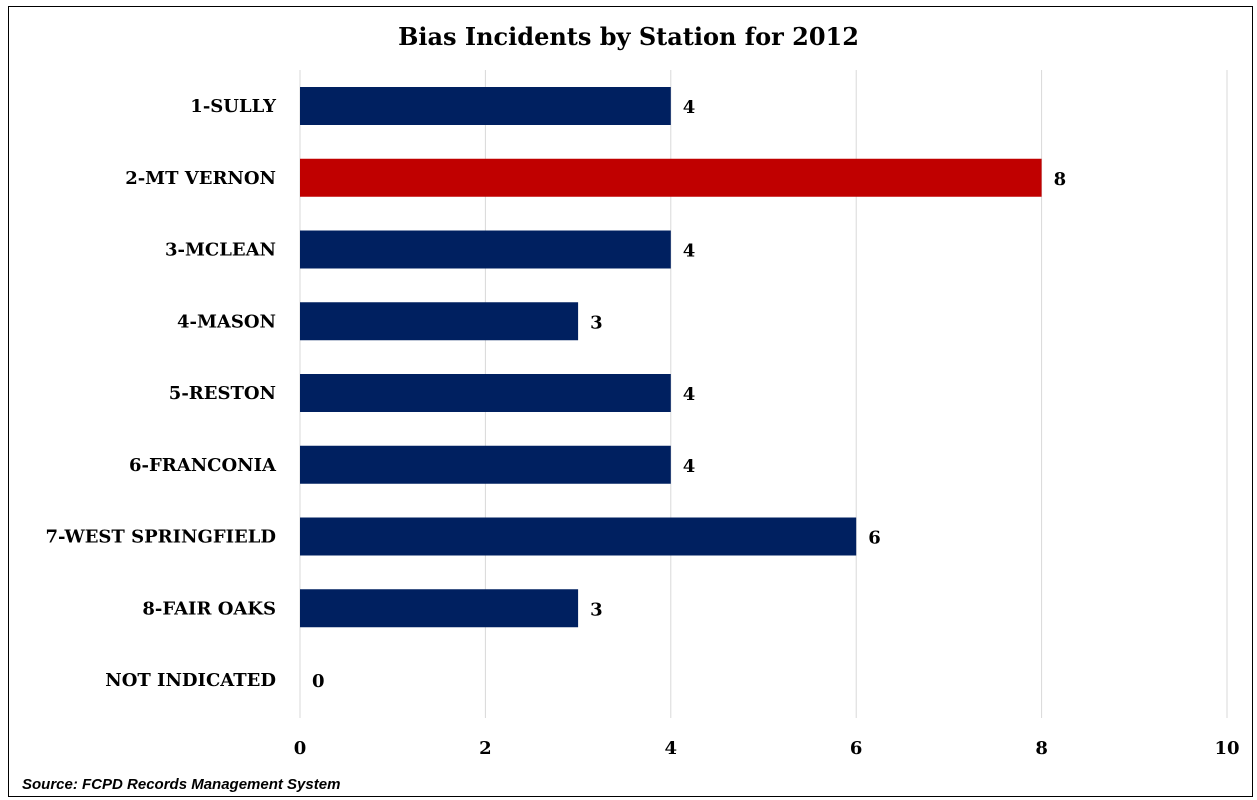  I want to click on bar-2-mt-vernon, so click(671, 177).